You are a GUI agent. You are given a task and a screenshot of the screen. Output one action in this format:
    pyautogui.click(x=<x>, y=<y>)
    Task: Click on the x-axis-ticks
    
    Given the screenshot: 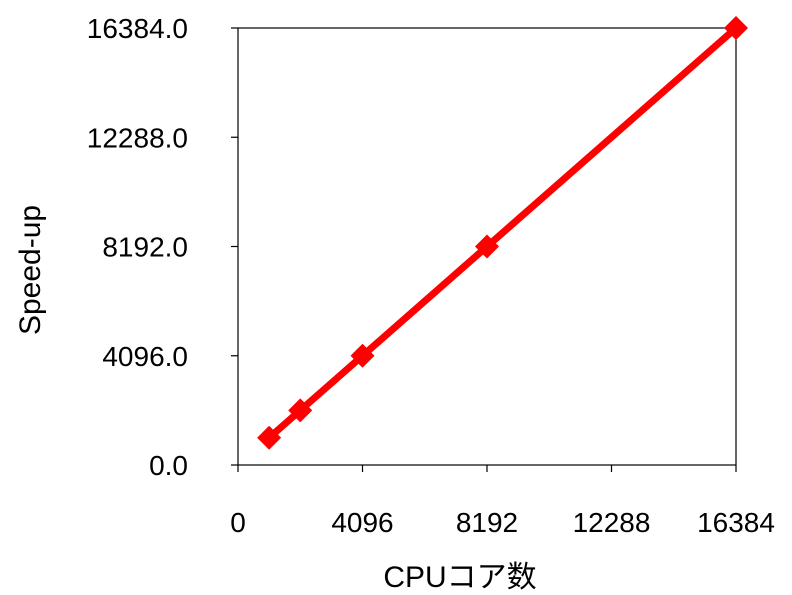 What is the action you would take?
    pyautogui.click(x=487, y=468)
    